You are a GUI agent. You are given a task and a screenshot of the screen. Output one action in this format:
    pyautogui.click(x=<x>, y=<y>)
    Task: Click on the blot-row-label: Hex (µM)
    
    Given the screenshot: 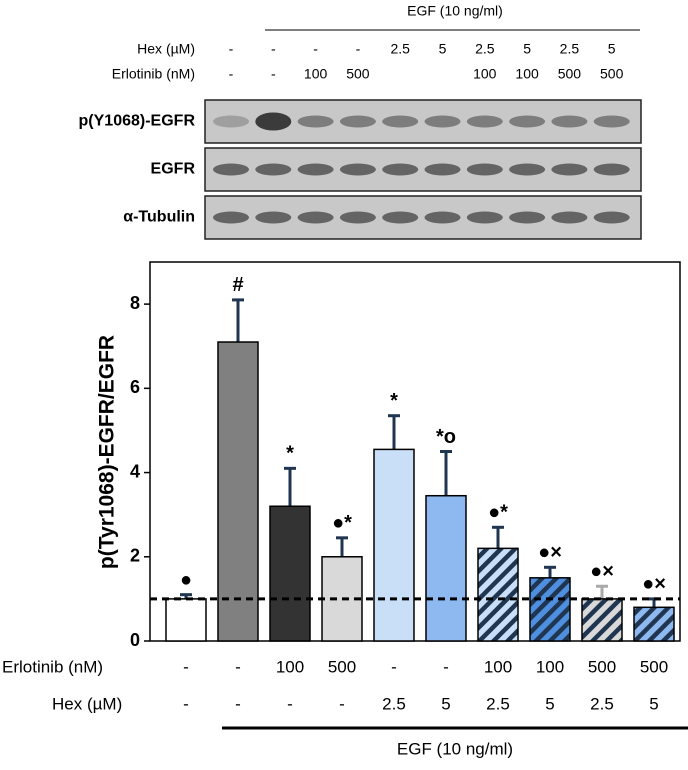 What is the action you would take?
    pyautogui.click(x=166, y=49)
    